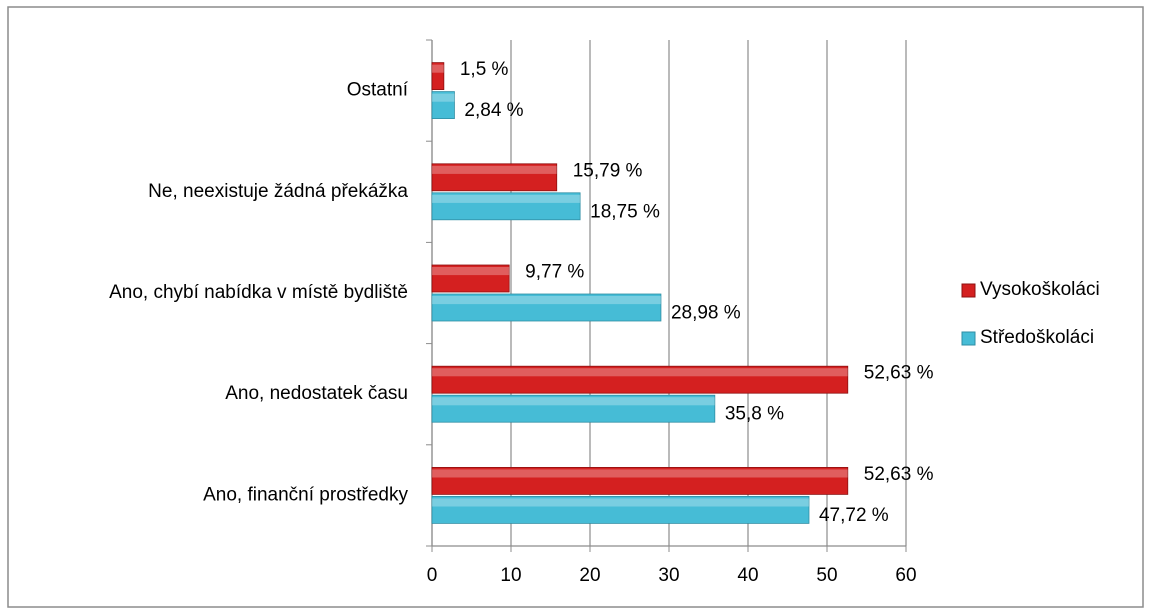 The image size is (1149, 610). I want to click on data-label: 18,75 %, so click(625, 211).